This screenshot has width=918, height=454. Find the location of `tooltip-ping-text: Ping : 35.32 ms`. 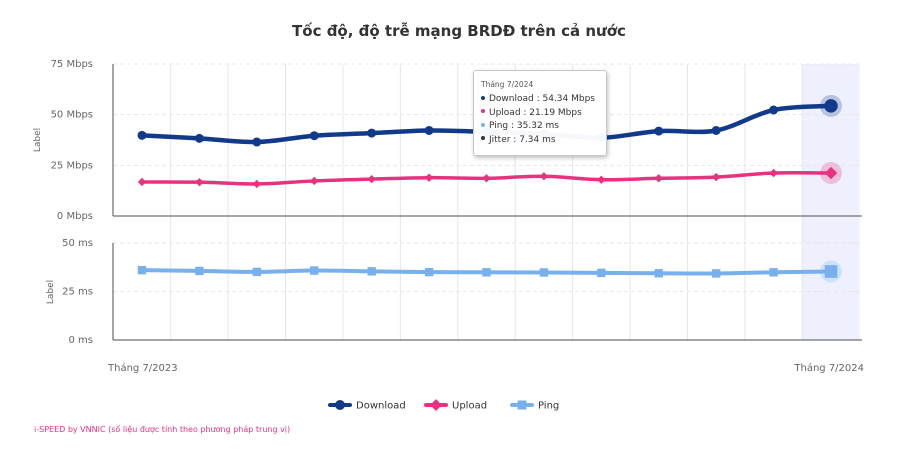

tooltip-ping-text: Ping : 35.32 ms is located at coordinates (524, 126).